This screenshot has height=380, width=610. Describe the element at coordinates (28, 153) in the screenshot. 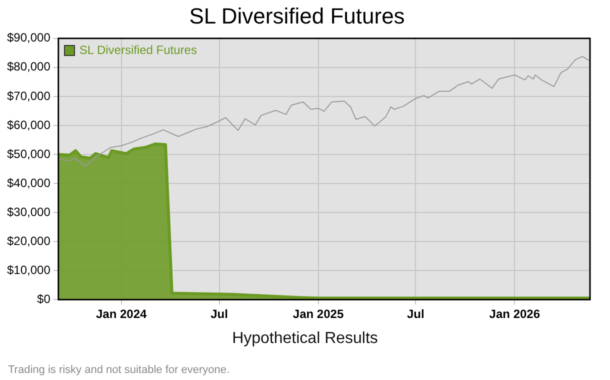

I see `y-tick-label: $50,000` at that location.